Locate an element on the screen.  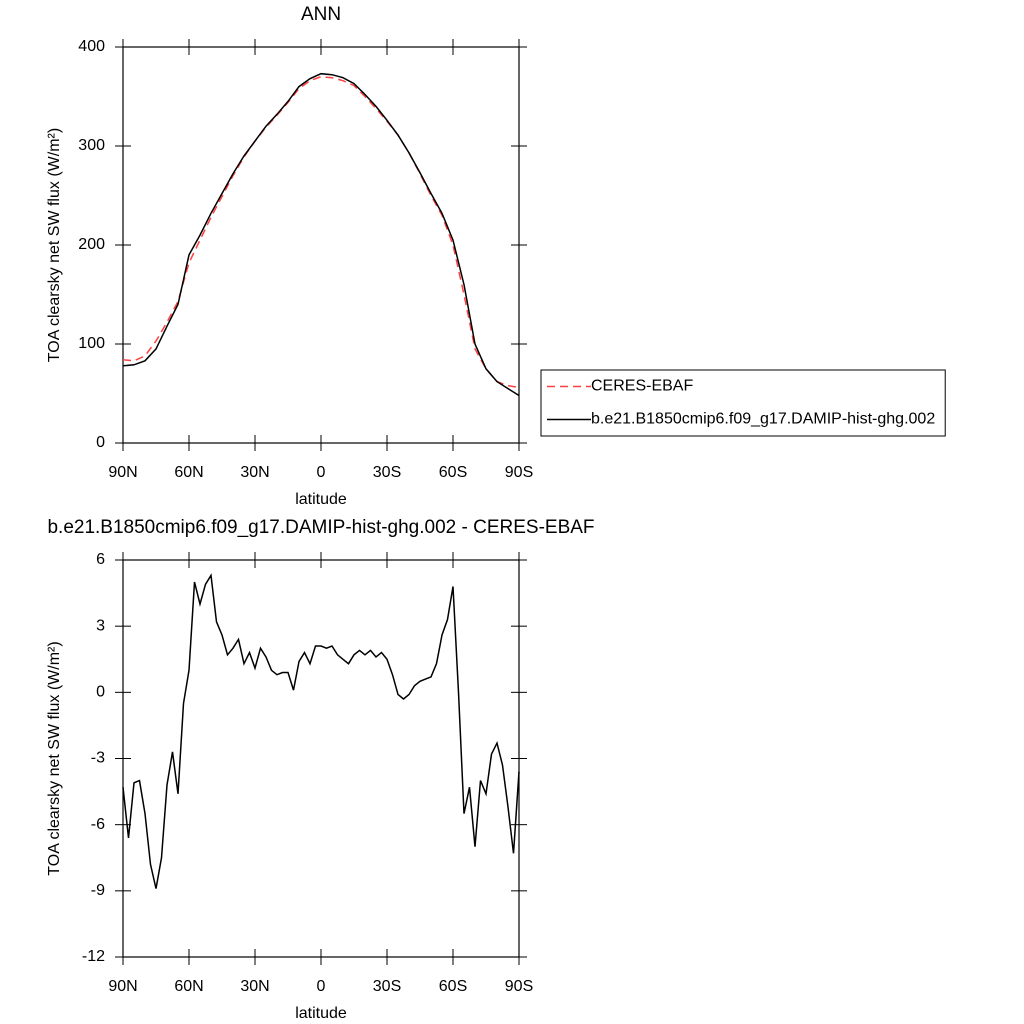
y-tick-label: 100 is located at coordinates (91, 343).